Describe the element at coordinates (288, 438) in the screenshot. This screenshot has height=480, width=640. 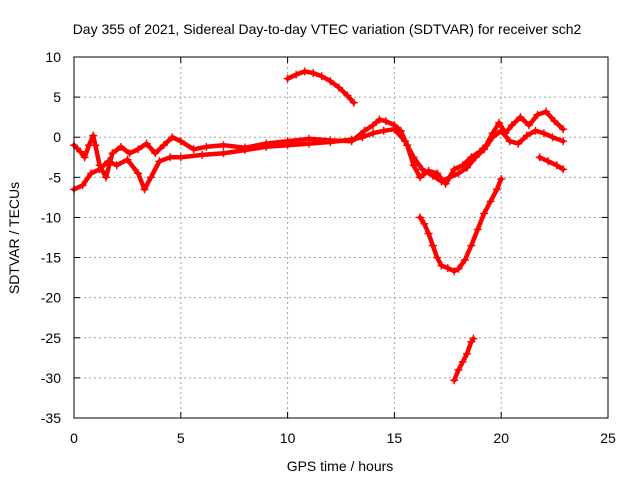
I see `x-tick-label: 10` at that location.